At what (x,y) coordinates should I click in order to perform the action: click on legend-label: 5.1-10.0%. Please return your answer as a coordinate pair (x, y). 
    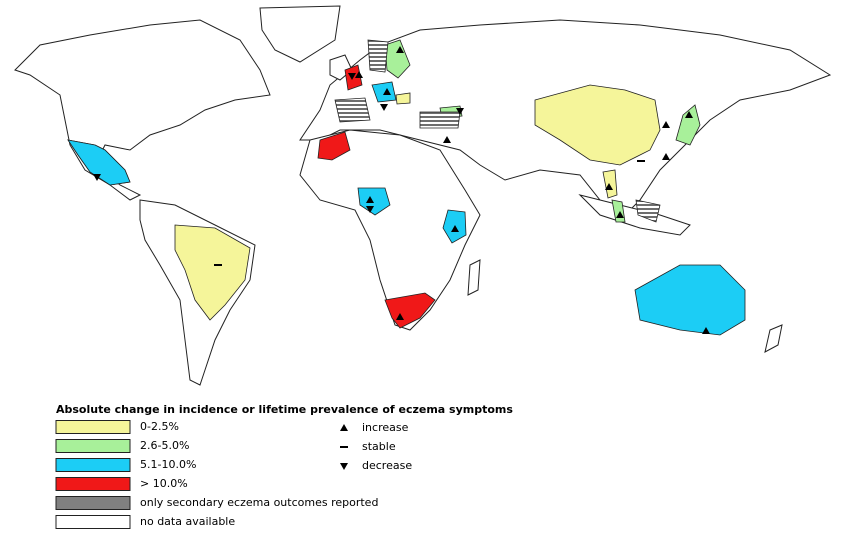
    Looking at the image, I should click on (168, 464).